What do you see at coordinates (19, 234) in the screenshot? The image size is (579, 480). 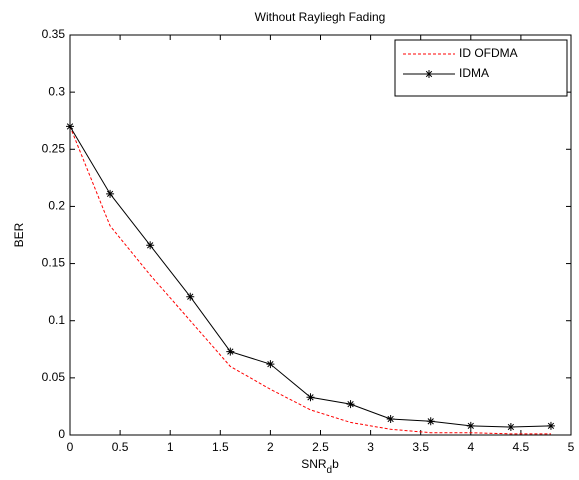 I see `y-axis-label: BER` at bounding box center [19, 234].